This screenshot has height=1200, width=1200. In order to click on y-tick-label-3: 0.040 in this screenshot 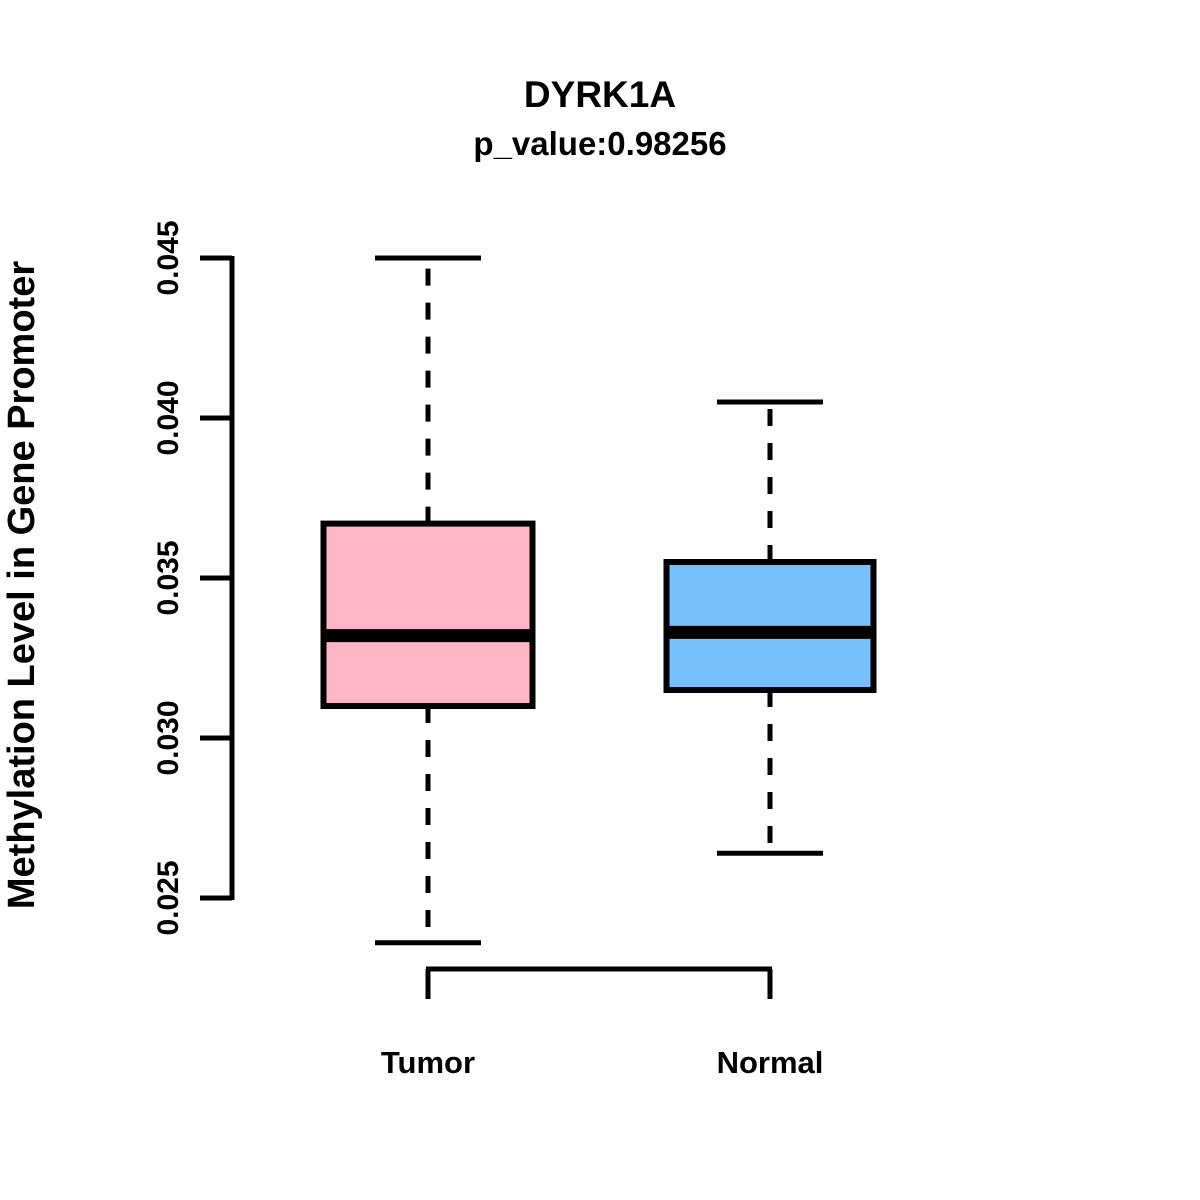, I will do `click(168, 417)`.